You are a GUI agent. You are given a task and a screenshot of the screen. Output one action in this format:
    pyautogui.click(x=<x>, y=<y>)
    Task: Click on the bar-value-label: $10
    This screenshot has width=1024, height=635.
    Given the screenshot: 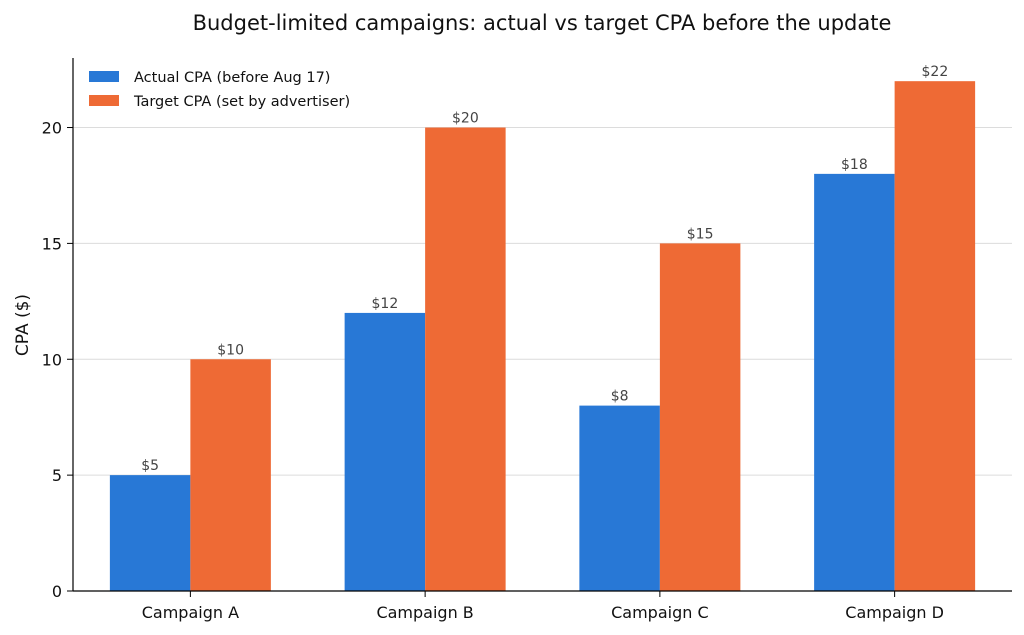 What is the action you would take?
    pyautogui.click(x=230, y=350)
    